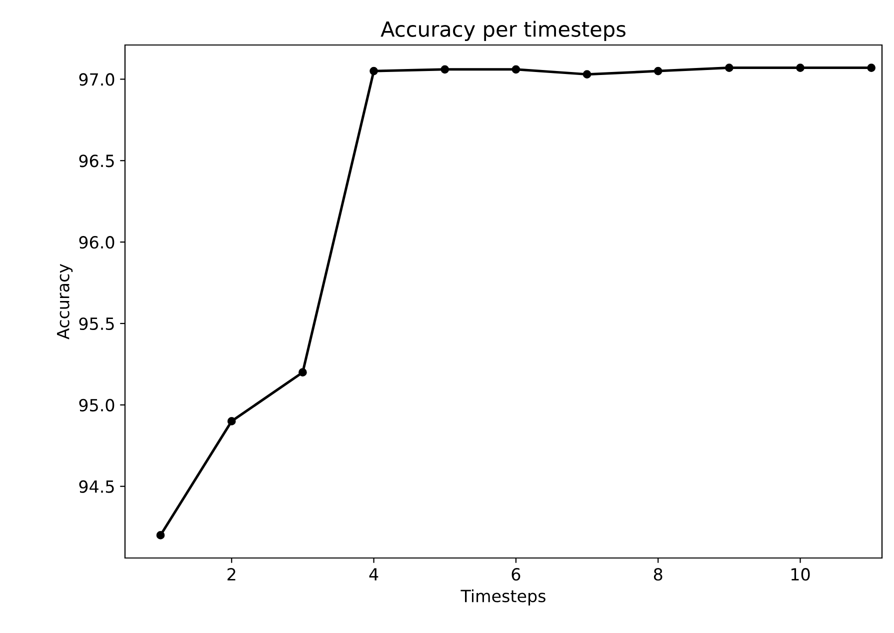 The width and height of the screenshot is (894, 633). I want to click on y-tick-label: 94.5, so click(96, 486).